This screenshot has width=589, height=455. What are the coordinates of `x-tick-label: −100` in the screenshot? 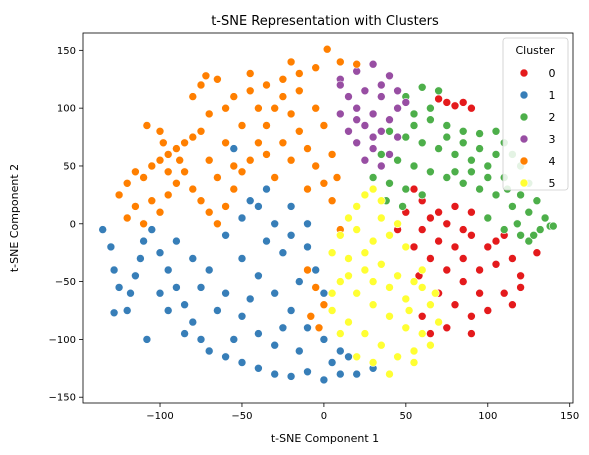 It's located at (159, 416).